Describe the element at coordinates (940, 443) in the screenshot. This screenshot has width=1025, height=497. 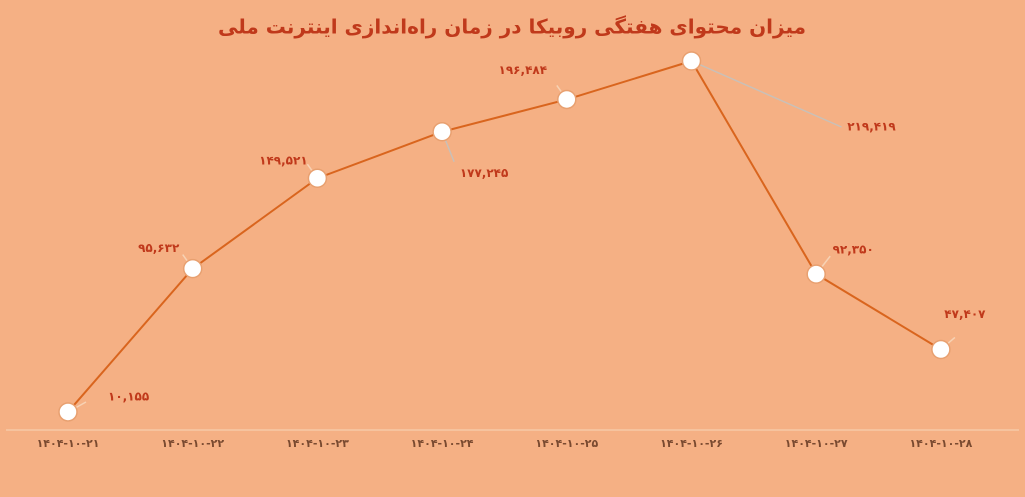
I see `x-tick-label: ۱۴۰۴-۱۰-۲۸` at that location.